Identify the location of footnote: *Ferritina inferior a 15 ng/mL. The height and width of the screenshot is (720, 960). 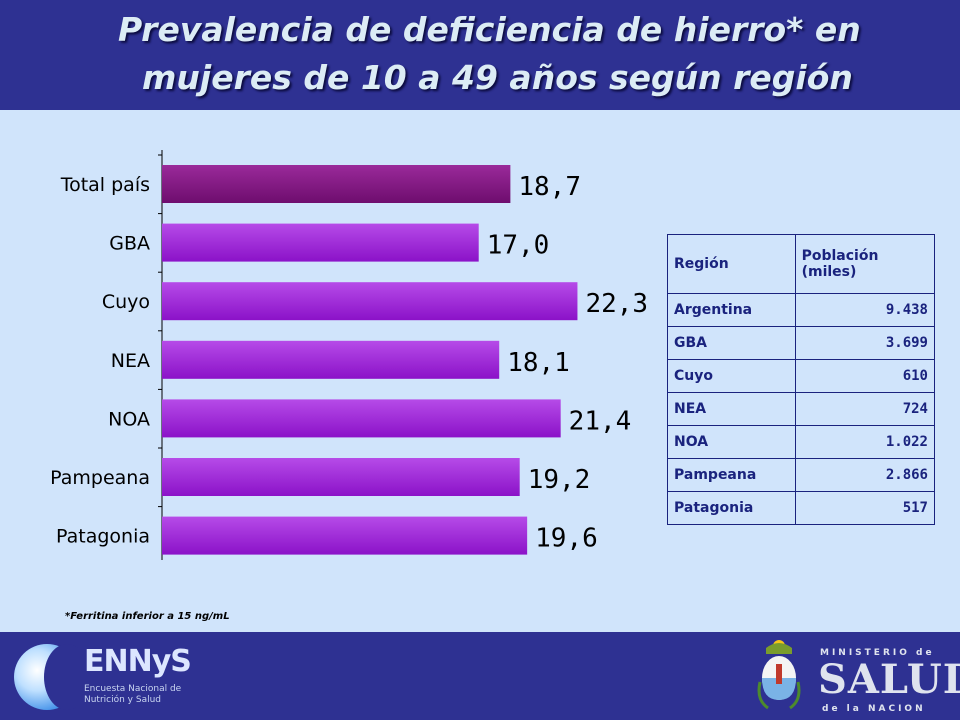
(147, 616).